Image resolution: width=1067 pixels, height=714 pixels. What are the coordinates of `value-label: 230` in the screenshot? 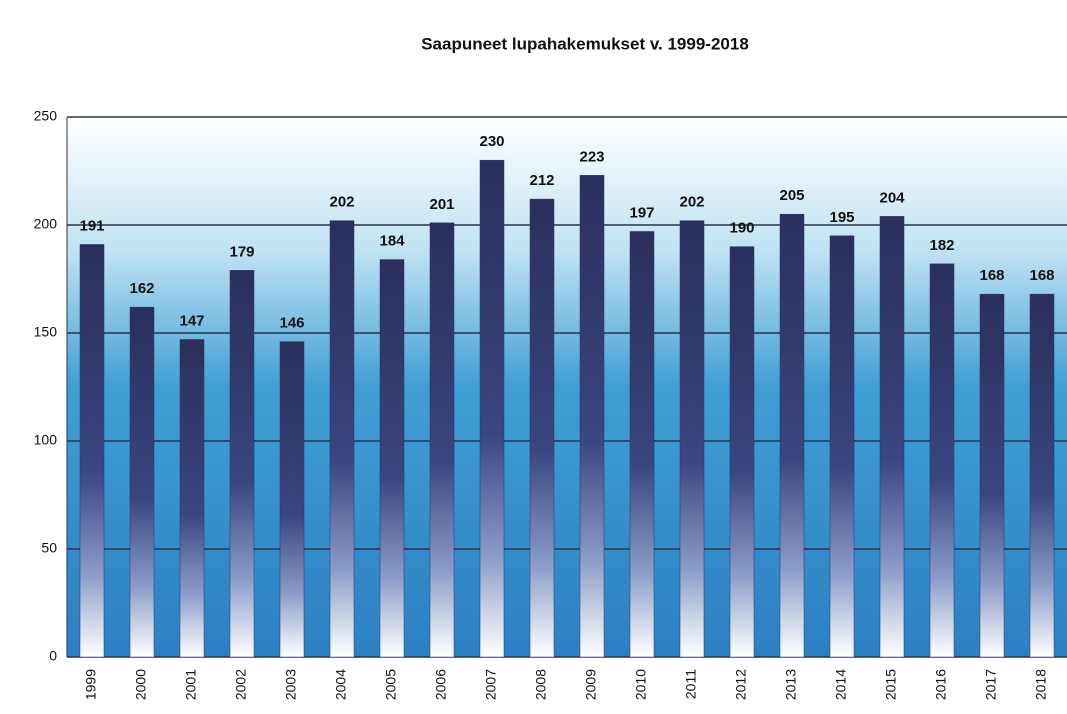 It's located at (491, 141).